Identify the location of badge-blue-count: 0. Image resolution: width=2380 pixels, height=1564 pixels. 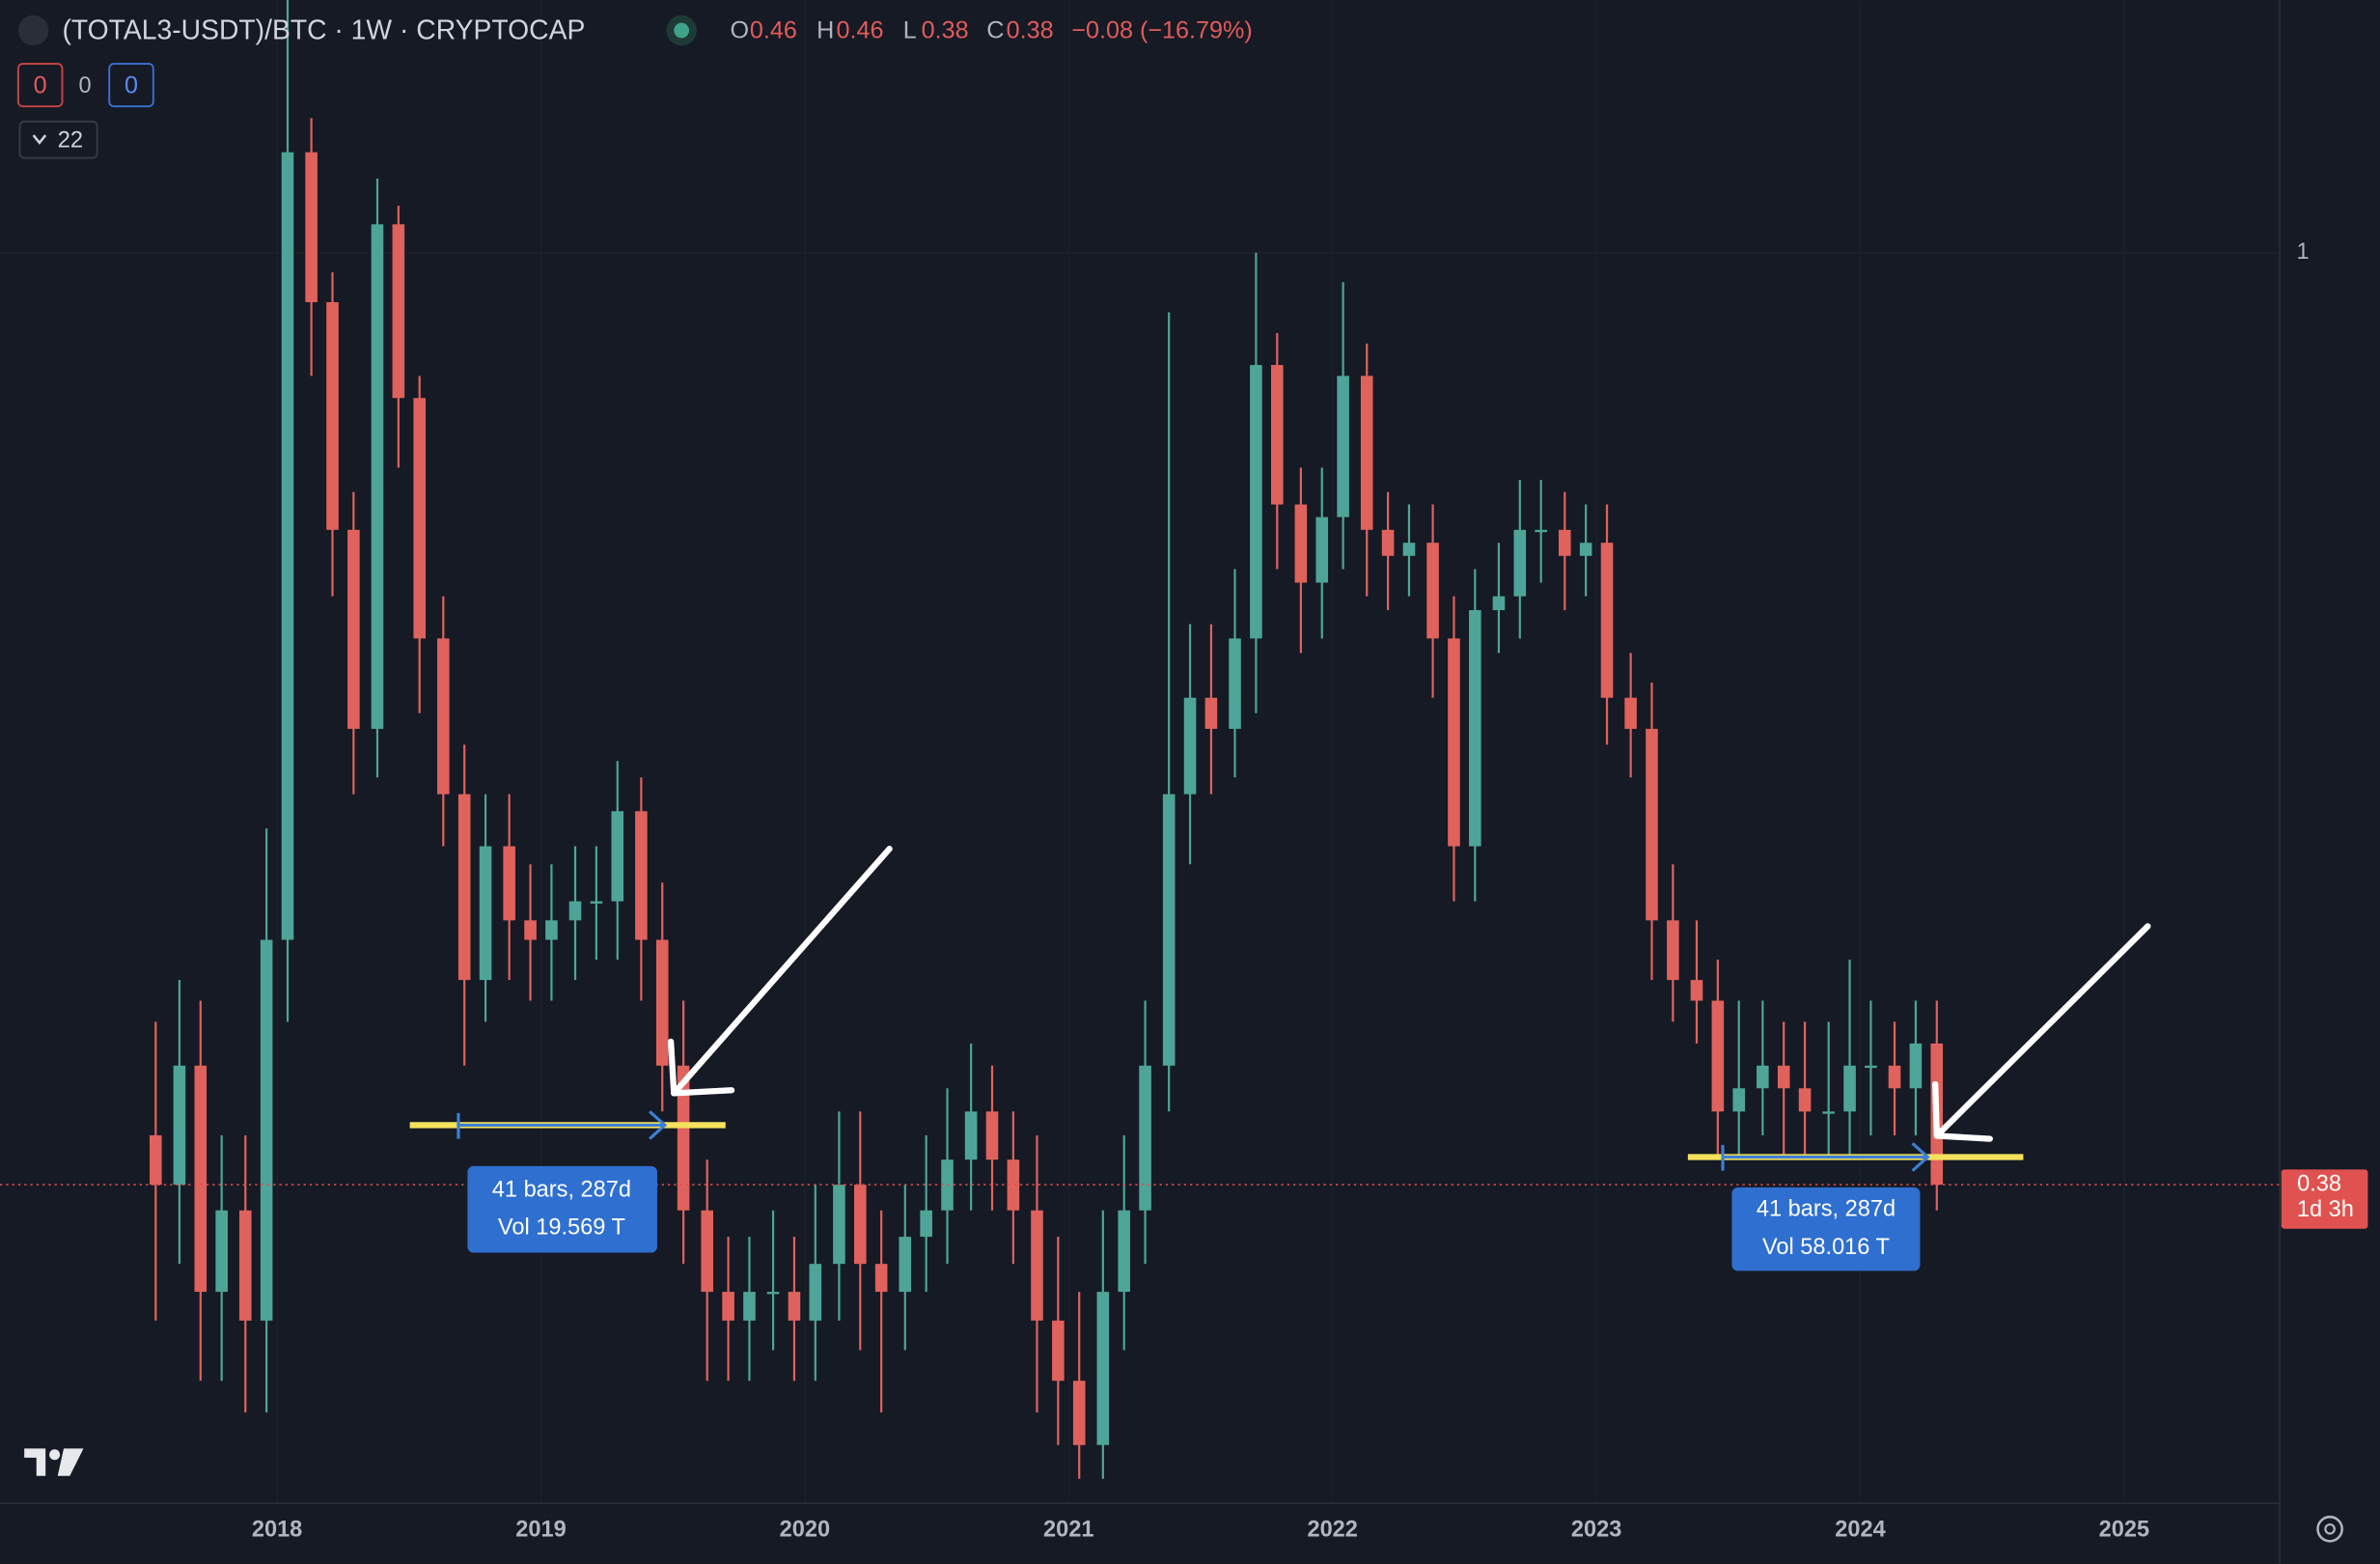
(131, 84).